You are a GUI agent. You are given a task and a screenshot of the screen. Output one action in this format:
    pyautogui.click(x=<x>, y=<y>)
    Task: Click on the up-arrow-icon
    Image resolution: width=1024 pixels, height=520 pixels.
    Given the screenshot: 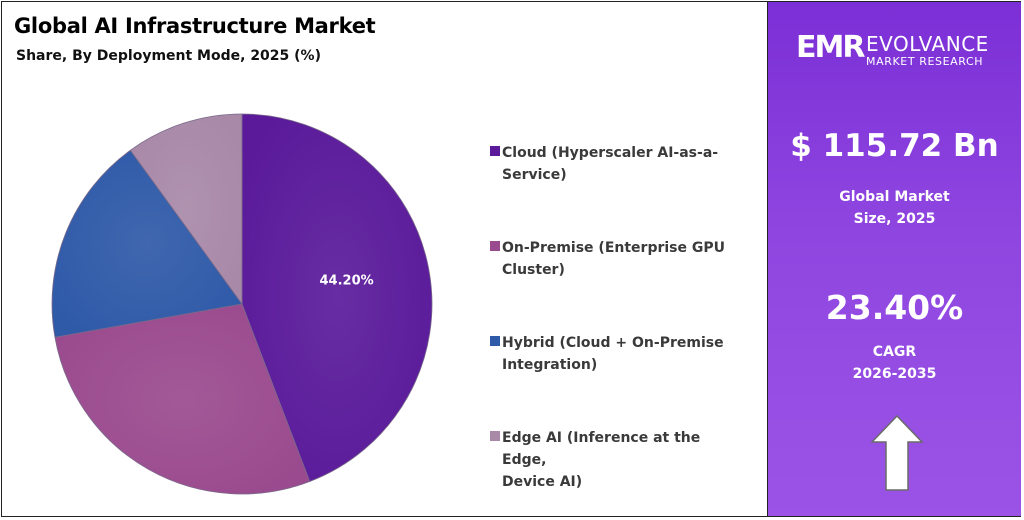 What is the action you would take?
    pyautogui.click(x=897, y=452)
    